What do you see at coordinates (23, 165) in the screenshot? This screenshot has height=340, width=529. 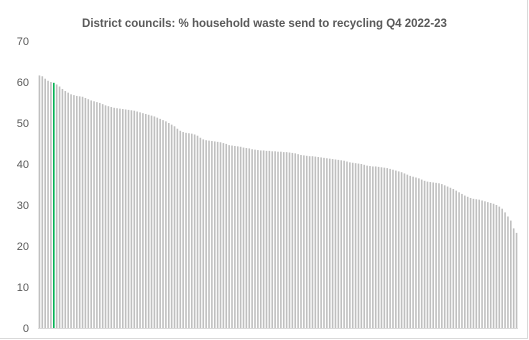 I see `y-tick-label: 40` at bounding box center [23, 165].